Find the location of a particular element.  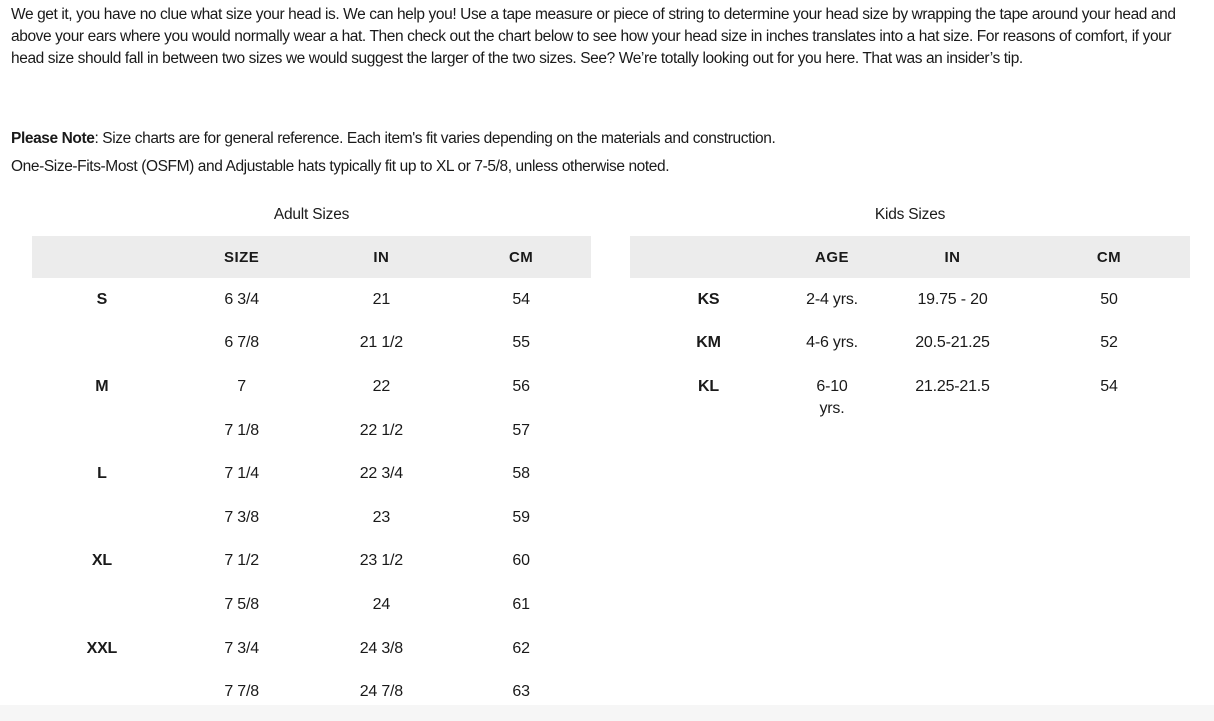

table-row: M 7 22 56 is located at coordinates (311, 387).